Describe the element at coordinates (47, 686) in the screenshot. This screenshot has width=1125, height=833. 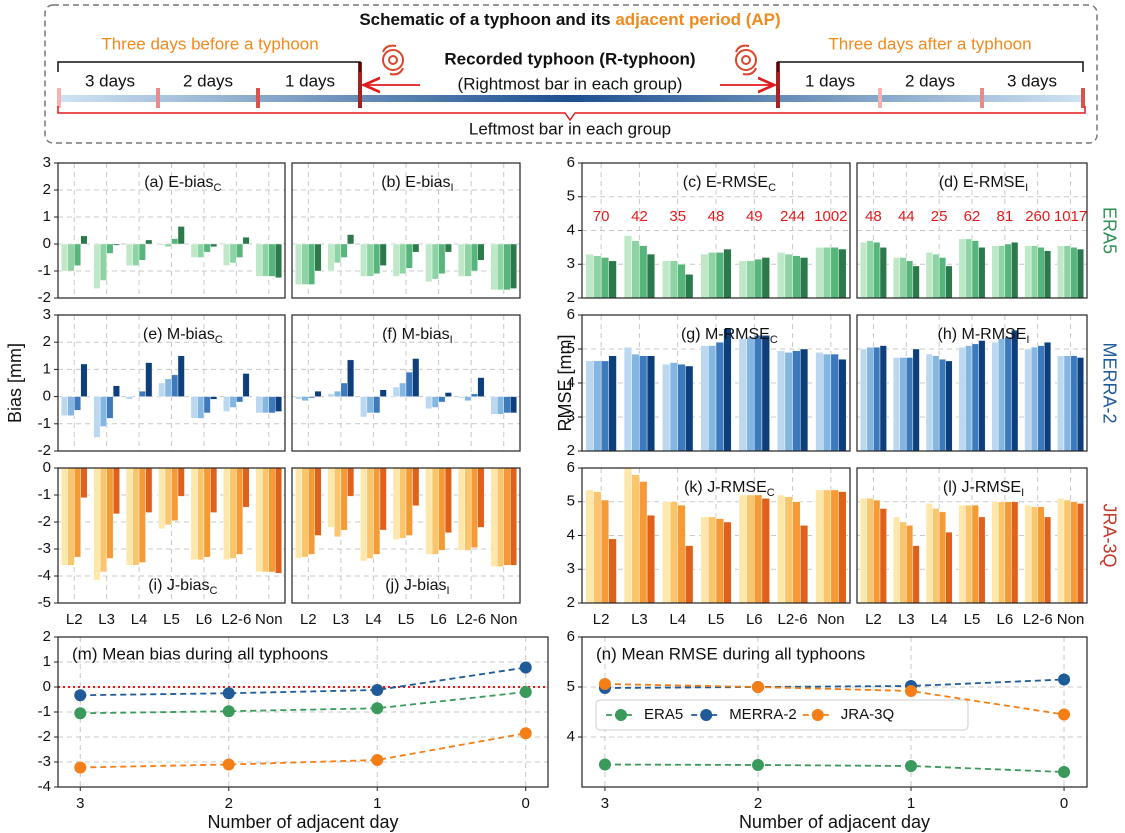
I see `y-tick-label: 0` at that location.